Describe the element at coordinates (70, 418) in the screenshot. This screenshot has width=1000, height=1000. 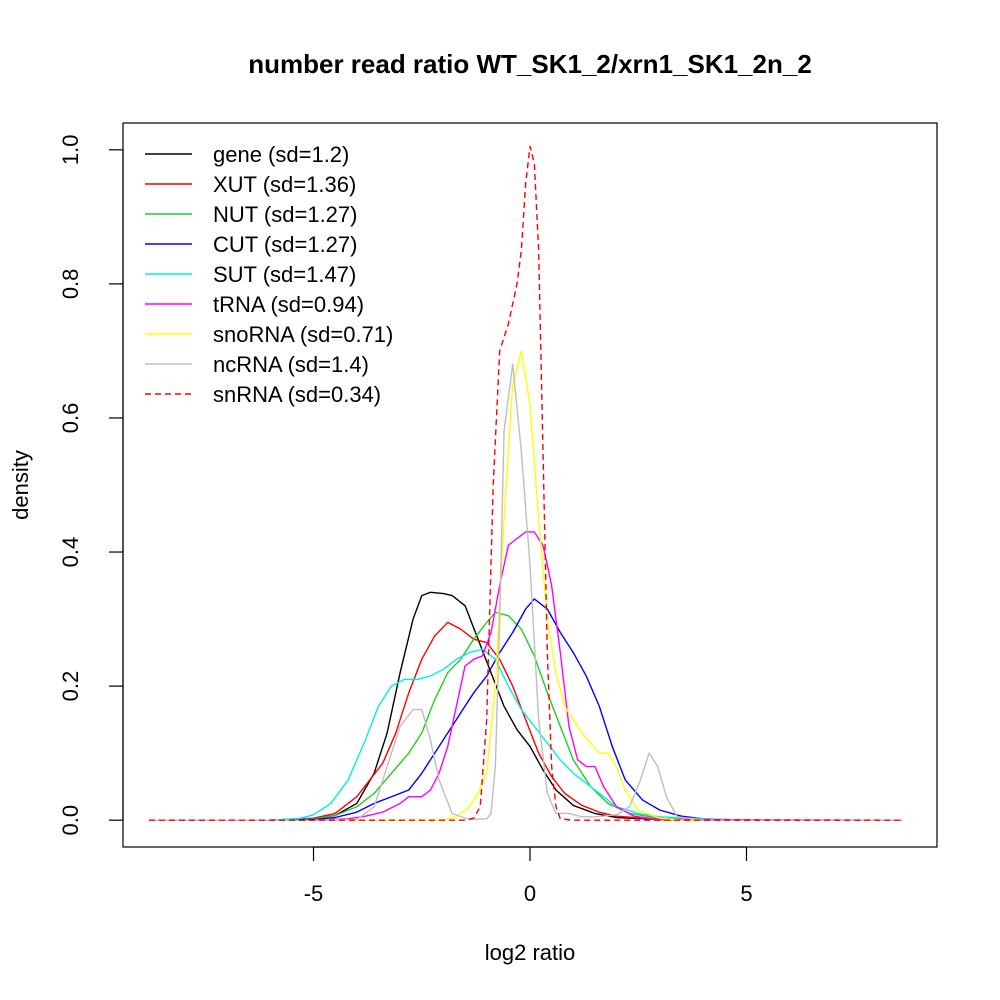
I see `y-tick-label: 0.6` at that location.